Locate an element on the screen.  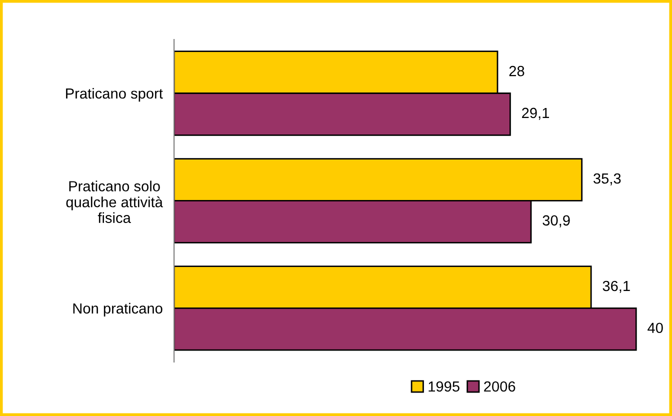
data-label: 40 is located at coordinates (655, 328).